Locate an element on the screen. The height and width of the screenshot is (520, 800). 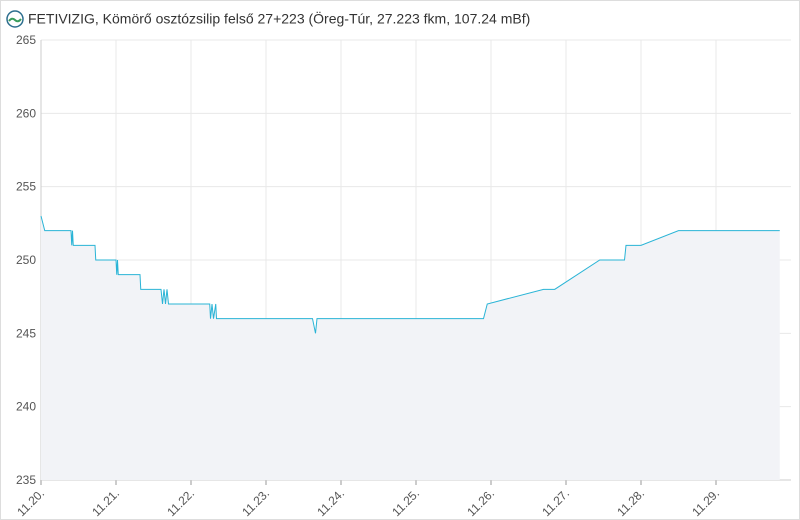
y-tick-label: 245 is located at coordinates (26, 333).